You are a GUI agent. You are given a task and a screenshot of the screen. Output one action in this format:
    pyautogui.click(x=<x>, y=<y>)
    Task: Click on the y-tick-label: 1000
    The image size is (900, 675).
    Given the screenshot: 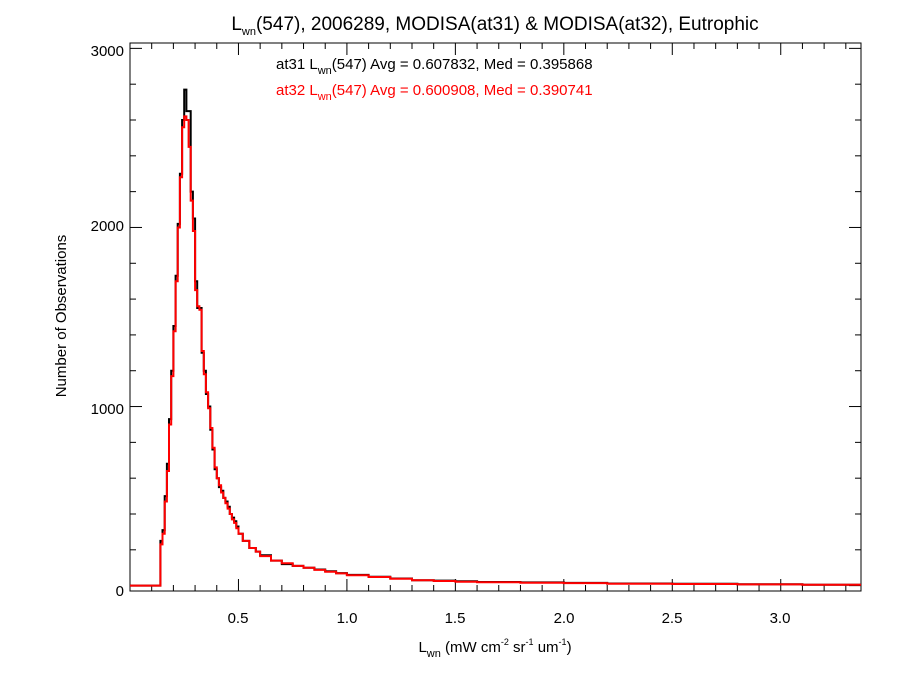 What is the action you would take?
    pyautogui.click(x=107, y=409)
    